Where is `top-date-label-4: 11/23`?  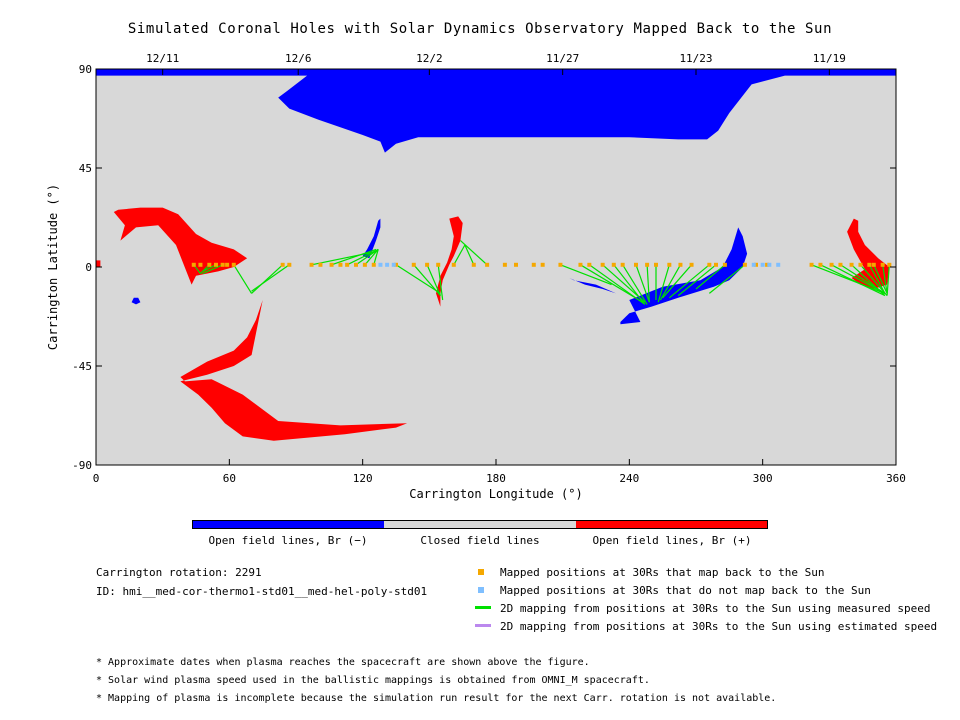
top-date-label-4: 11/23 is located at coordinates (695, 58).